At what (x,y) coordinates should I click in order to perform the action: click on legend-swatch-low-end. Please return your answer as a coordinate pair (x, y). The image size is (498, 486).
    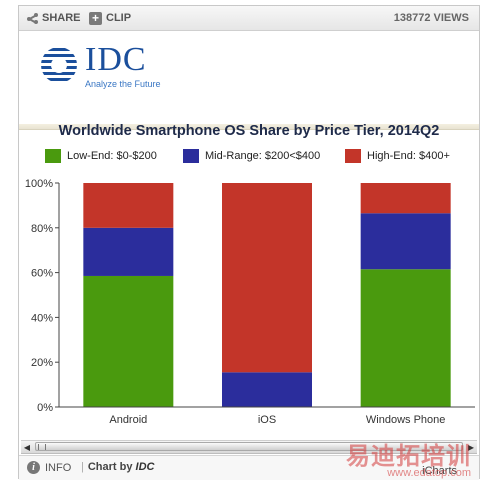
    Looking at the image, I should click on (53, 156).